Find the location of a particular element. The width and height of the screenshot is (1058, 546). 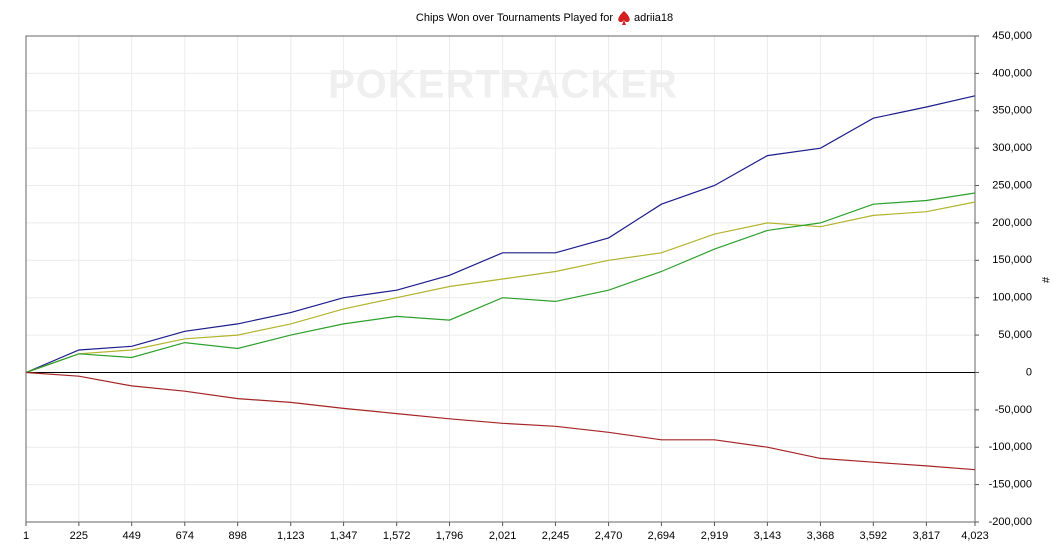

x-tick-label: 225 is located at coordinates (79, 536).